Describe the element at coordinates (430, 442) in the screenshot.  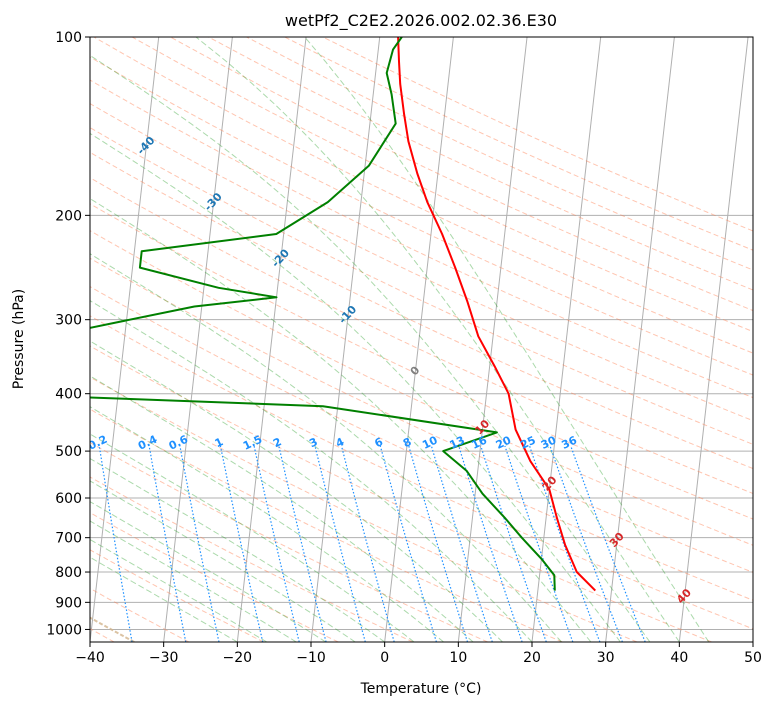
I see `mixing-ratio-label: 10` at that location.